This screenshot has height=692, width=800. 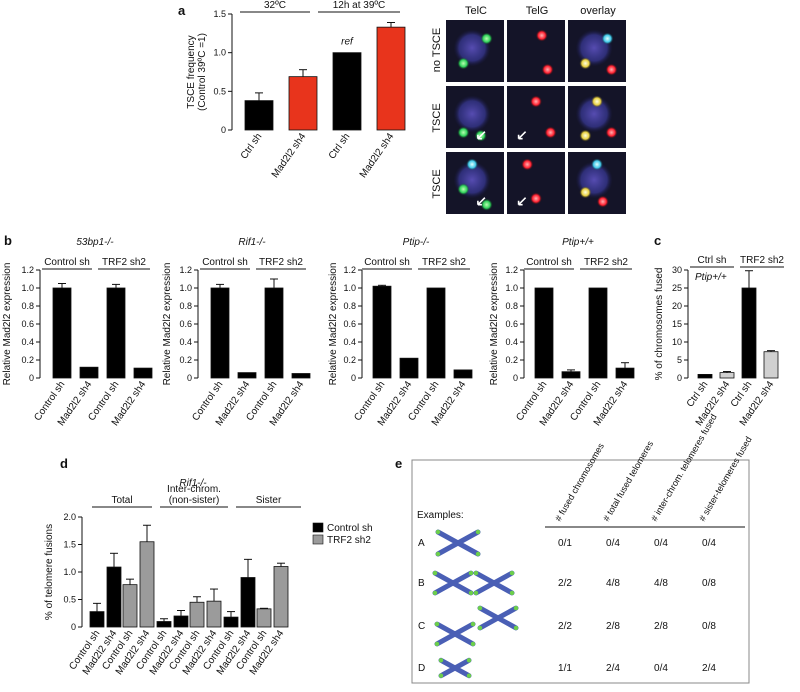 What do you see at coordinates (567, 626) in the screenshot?
I see `table-row: C 2/2 2/8 2/8 0/8` at bounding box center [567, 626].